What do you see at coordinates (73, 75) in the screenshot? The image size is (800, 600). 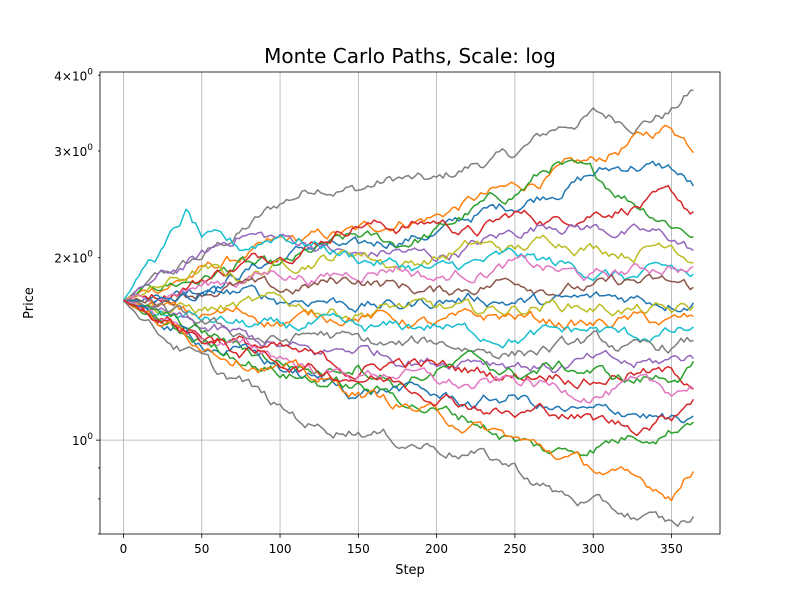 I see `y-tick-label: 4×100` at bounding box center [73, 75].